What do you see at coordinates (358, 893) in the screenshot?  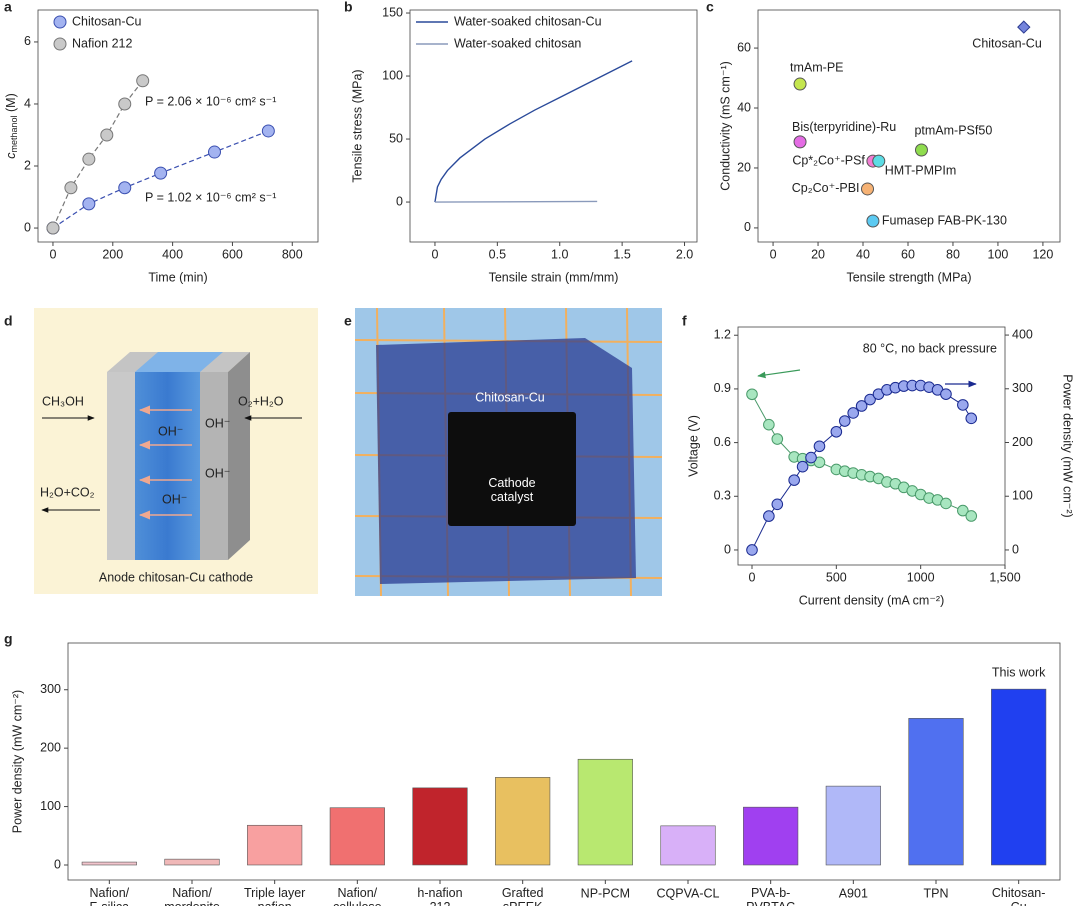 I see `text-line: Nafion/` at bounding box center [358, 893].